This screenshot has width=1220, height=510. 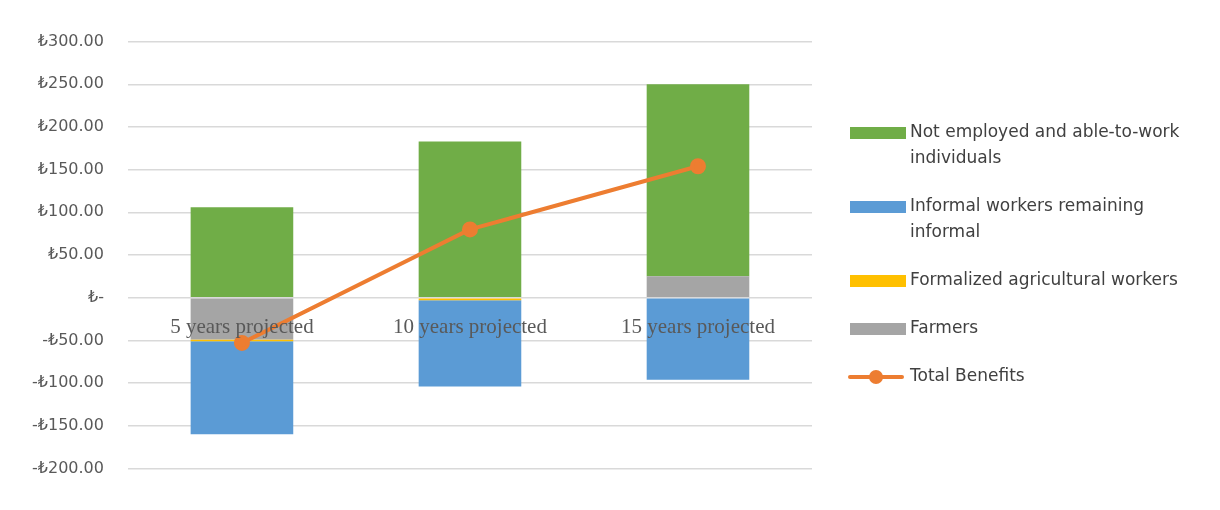 I want to click on legend-label: Farmers, so click(x=944, y=327).